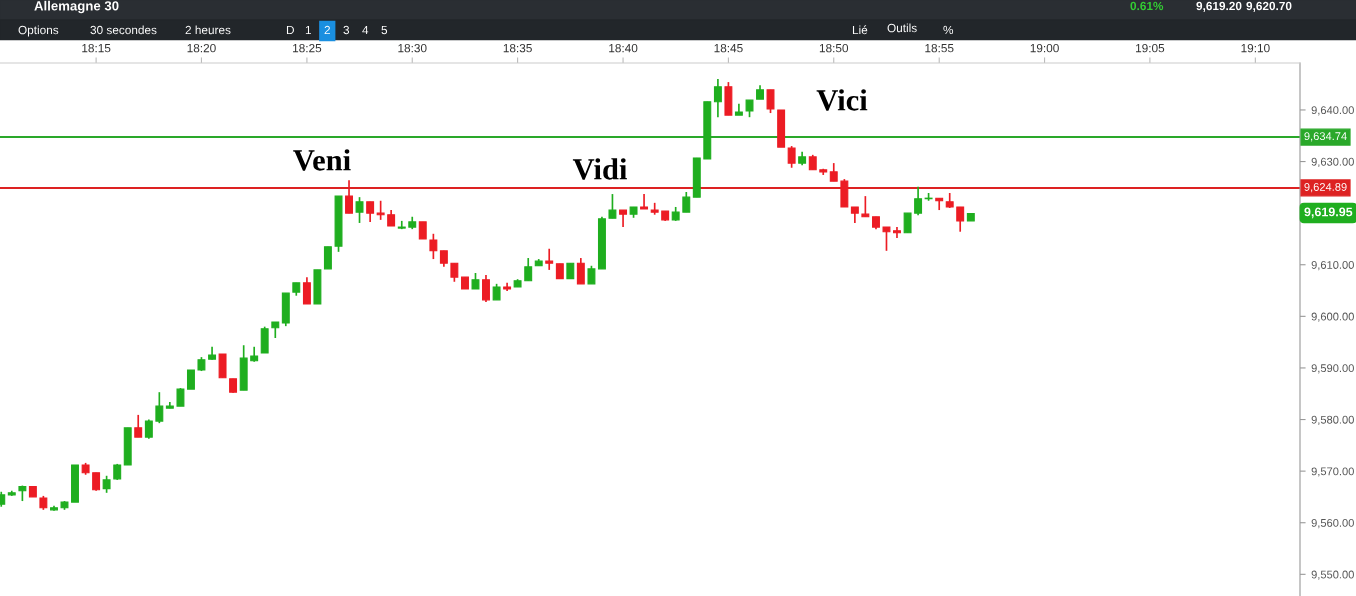 Image resolution: width=1356 pixels, height=596 pixels. I want to click on y-tick-label: 9,600.00, so click(1332, 317).